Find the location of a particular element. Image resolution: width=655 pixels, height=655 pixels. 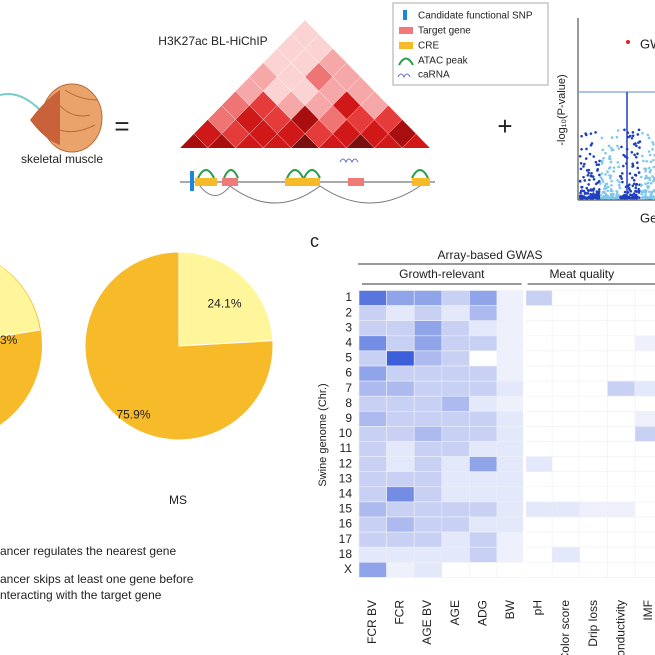

row-label: 12 is located at coordinates (346, 463).